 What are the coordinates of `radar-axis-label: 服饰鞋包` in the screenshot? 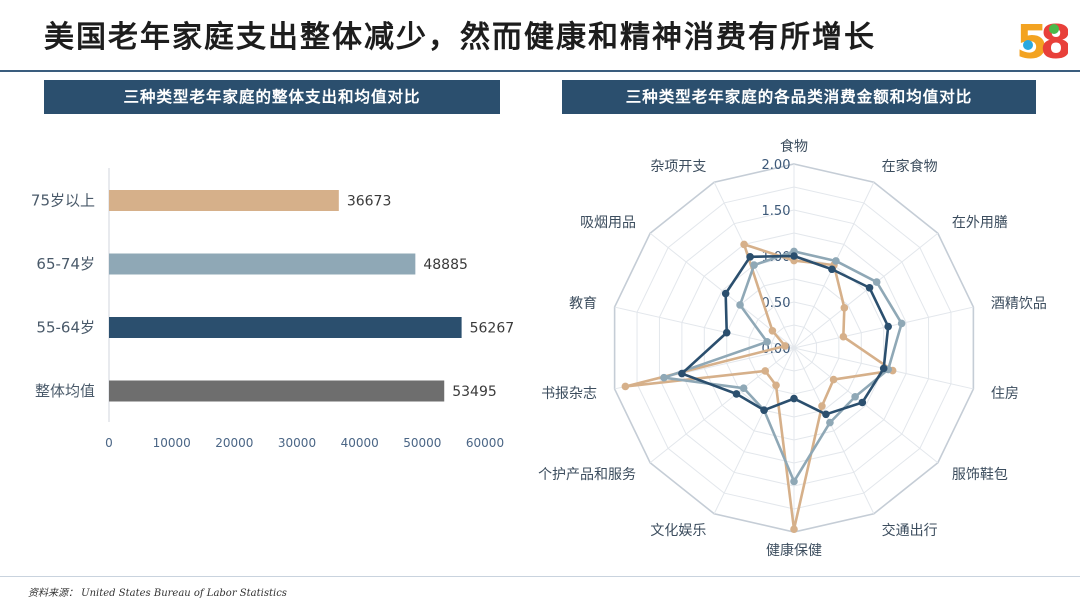 It's located at (980, 475).